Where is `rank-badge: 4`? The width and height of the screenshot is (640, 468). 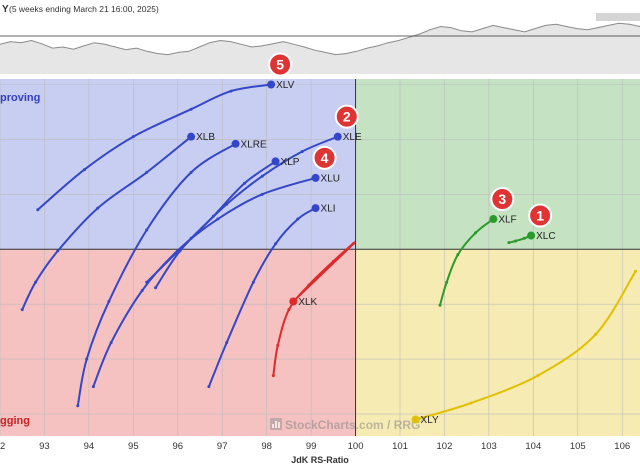 rank-badge: 4 is located at coordinates (324, 157).